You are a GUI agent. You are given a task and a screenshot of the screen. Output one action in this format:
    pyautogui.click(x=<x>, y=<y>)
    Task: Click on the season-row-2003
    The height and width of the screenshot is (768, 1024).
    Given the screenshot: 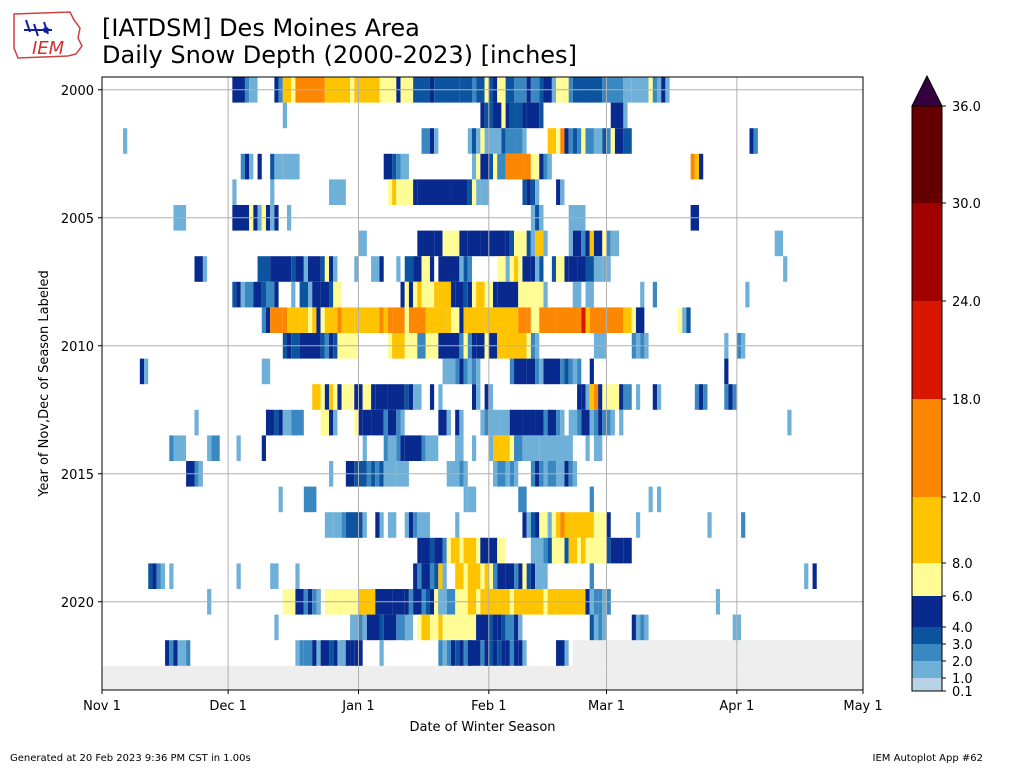 What is the action you would take?
    pyautogui.click(x=472, y=166)
    